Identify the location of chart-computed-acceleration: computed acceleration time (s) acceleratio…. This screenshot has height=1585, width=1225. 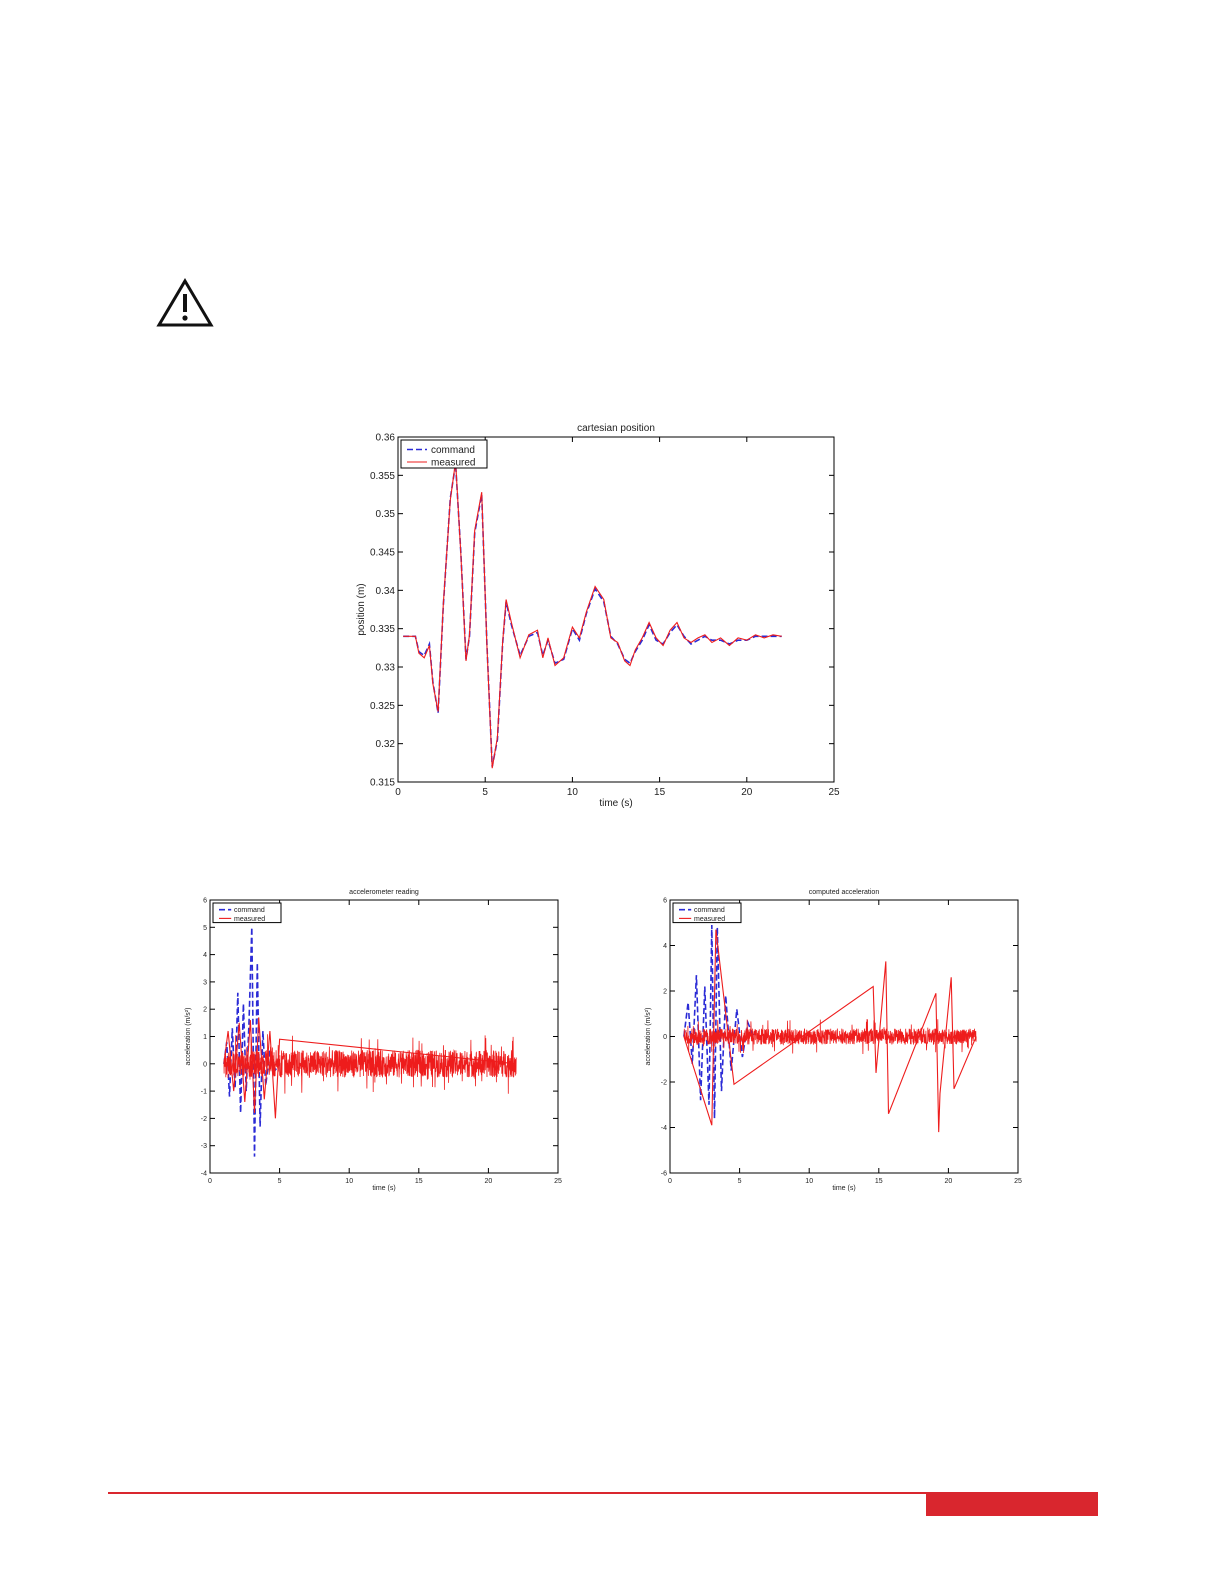
(833, 1040).